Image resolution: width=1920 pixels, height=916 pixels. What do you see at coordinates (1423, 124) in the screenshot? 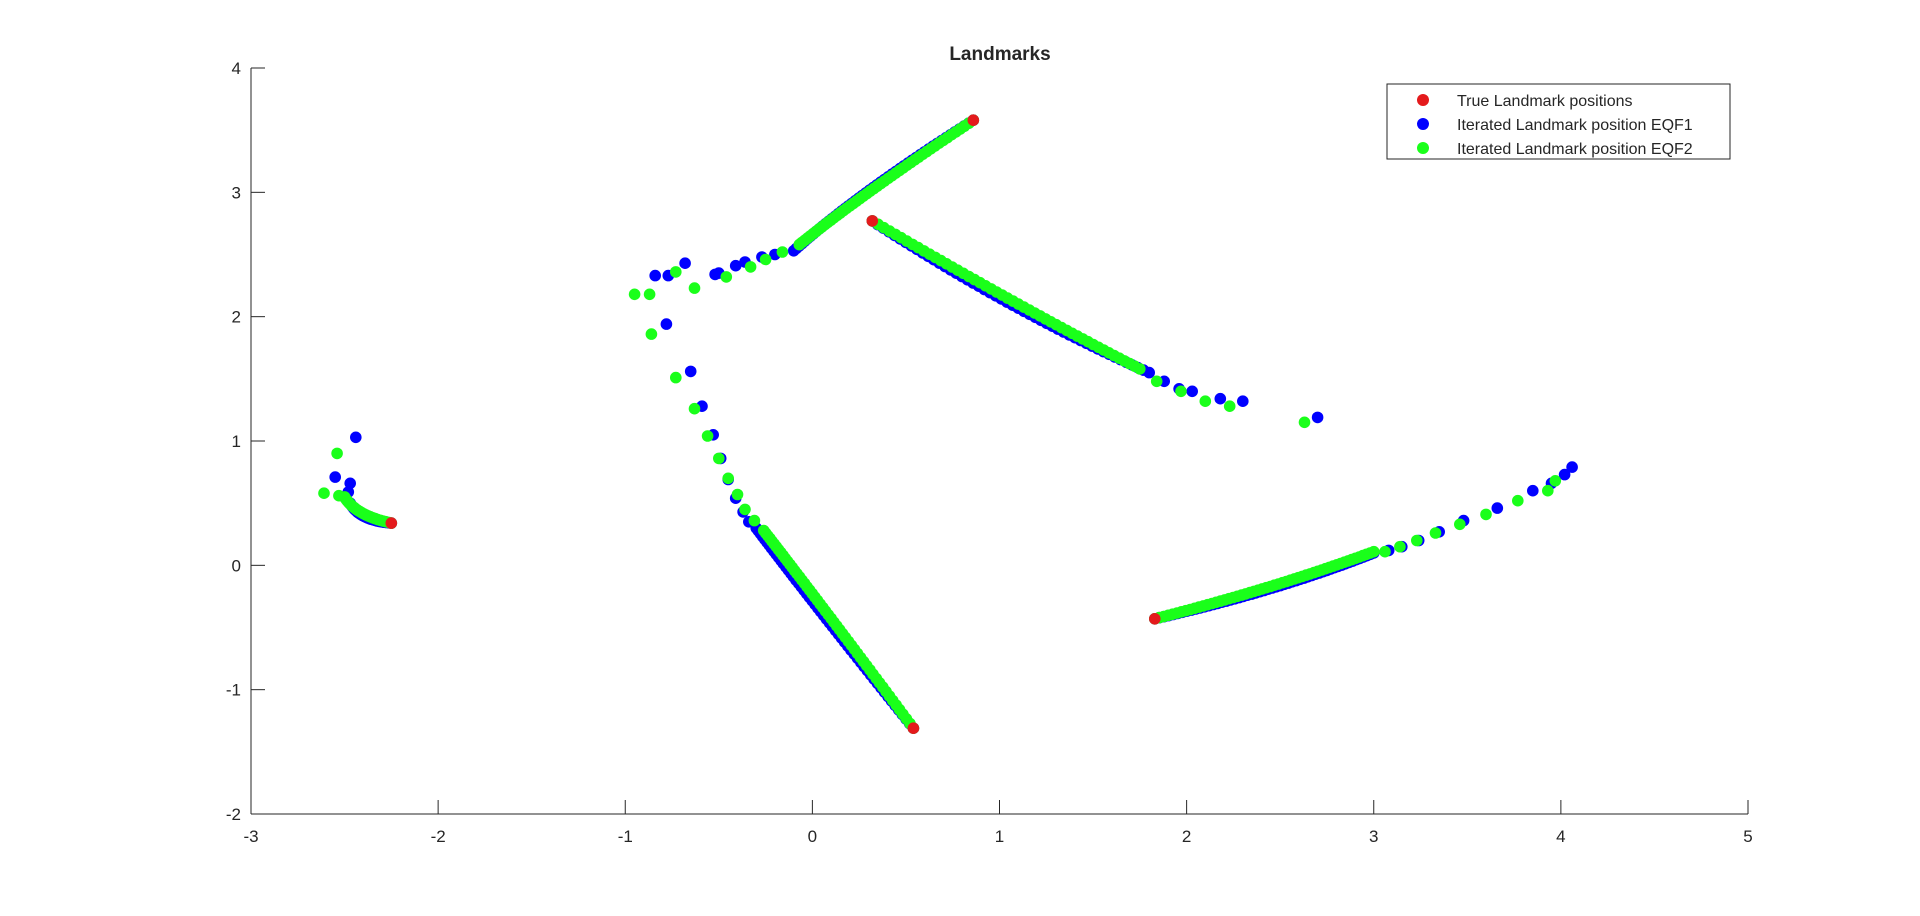
I see `legend-marker-eqf1` at bounding box center [1423, 124].